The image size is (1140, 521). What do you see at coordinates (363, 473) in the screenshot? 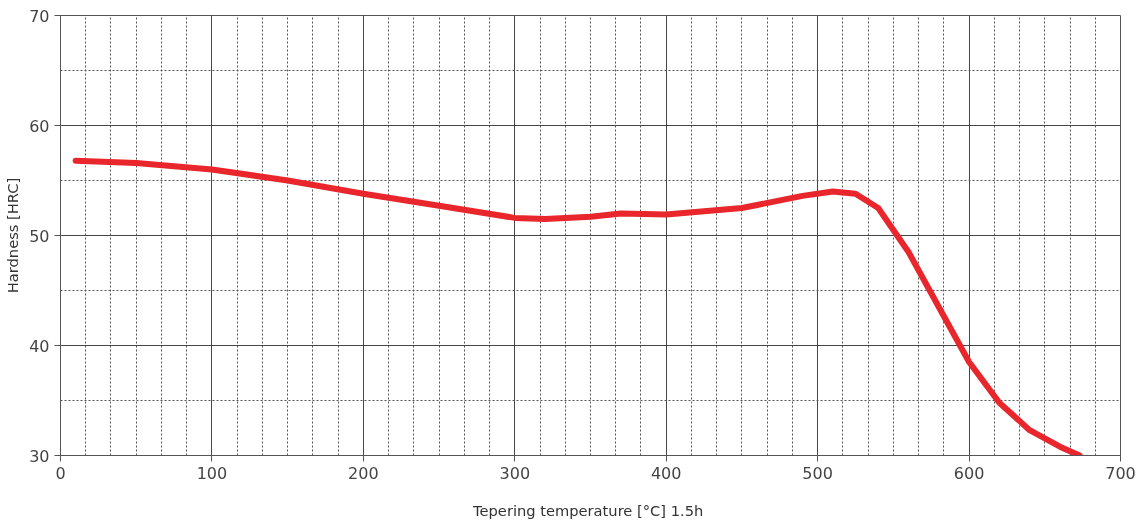
I see `x-tick-label: 200` at bounding box center [363, 473].